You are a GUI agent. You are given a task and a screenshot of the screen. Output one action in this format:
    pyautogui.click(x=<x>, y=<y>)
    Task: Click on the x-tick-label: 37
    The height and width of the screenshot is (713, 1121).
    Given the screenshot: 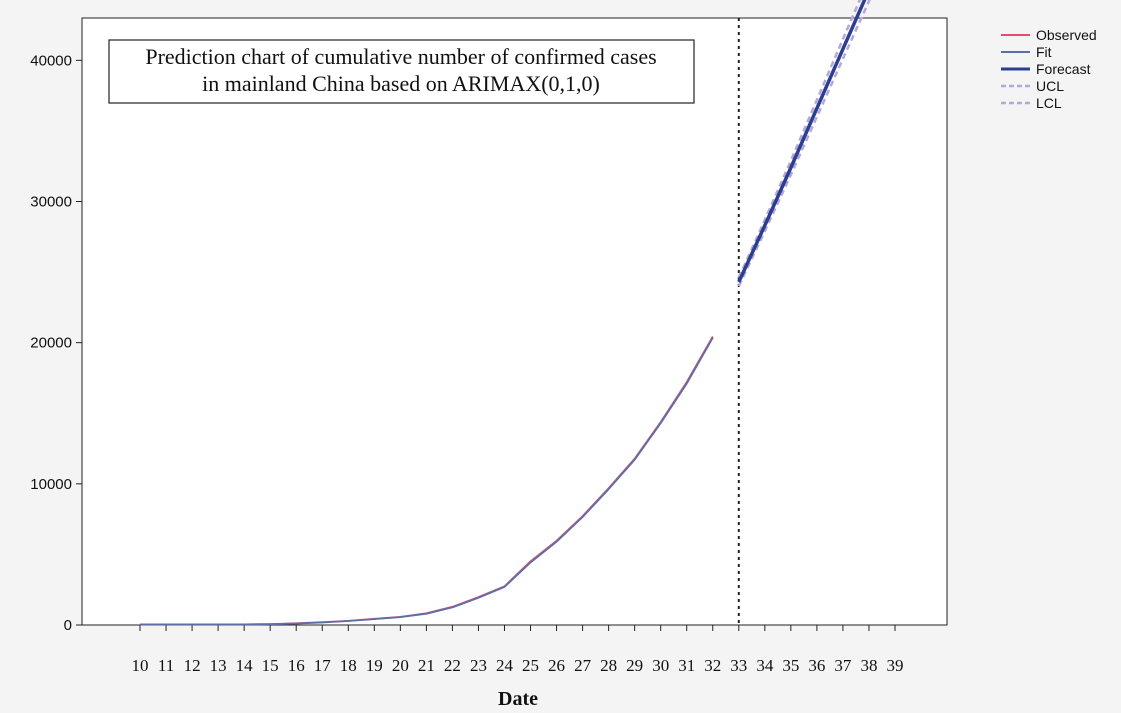 What is the action you would take?
    pyautogui.click(x=843, y=665)
    